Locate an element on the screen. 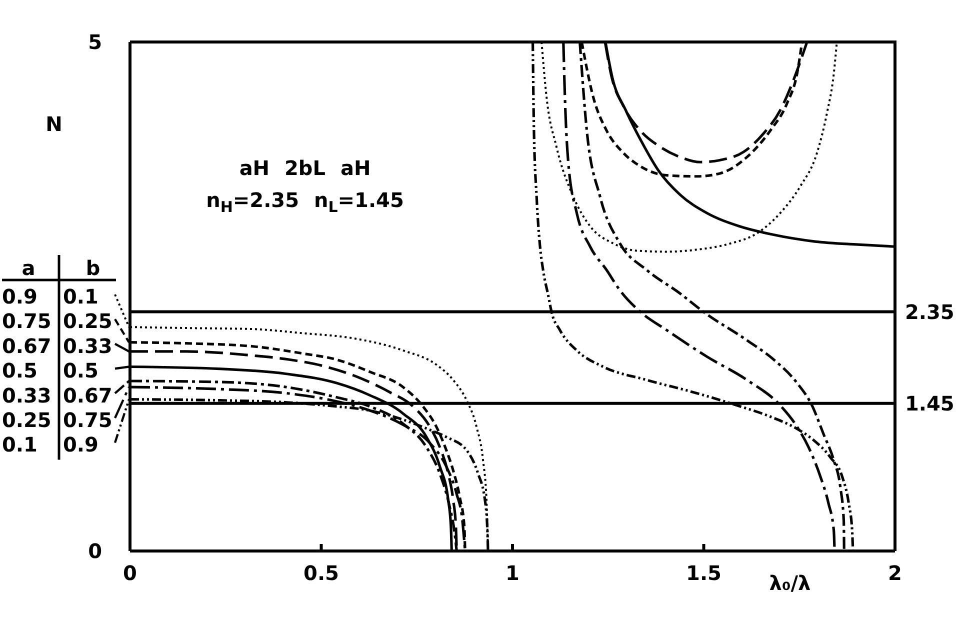 Image resolution: width=964 pixels, height=617 pixels. x-tick-label: 0 is located at coordinates (130, 573).